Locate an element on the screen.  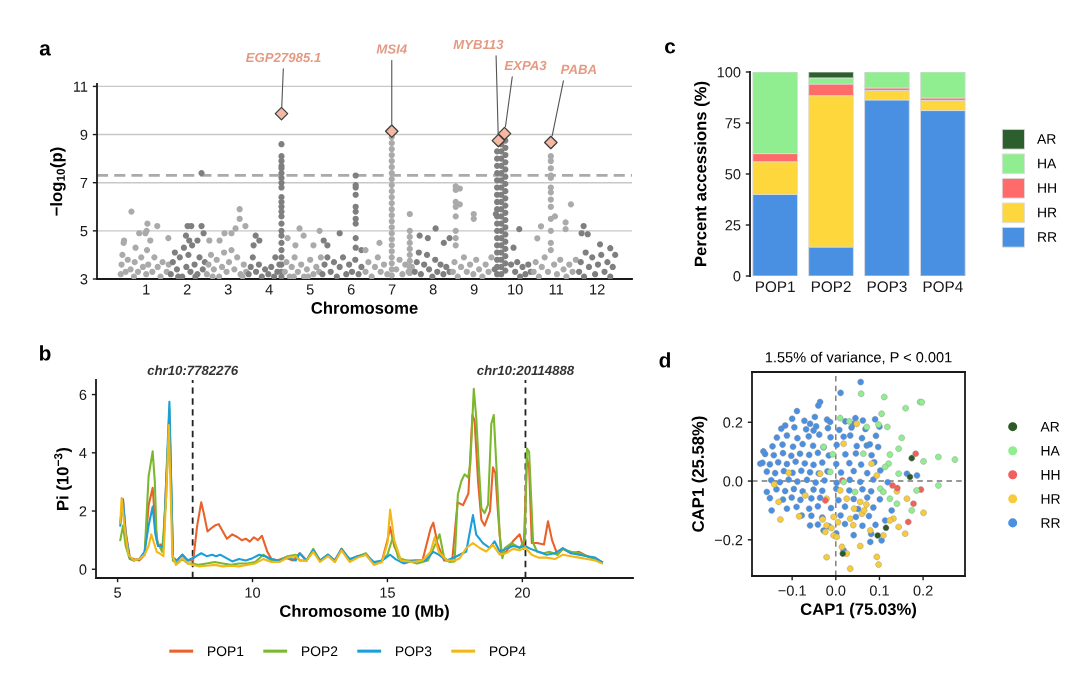
x-tick-label: 0.0 is located at coordinates (836, 590).